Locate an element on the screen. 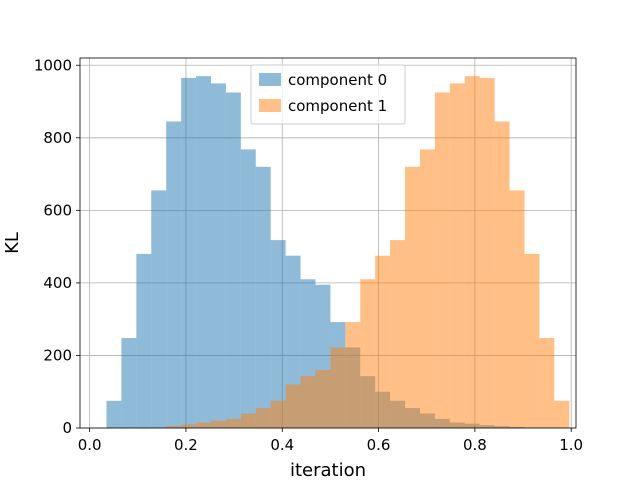 The height and width of the screenshot is (480, 640). legend-box is located at coordinates (328, 94).